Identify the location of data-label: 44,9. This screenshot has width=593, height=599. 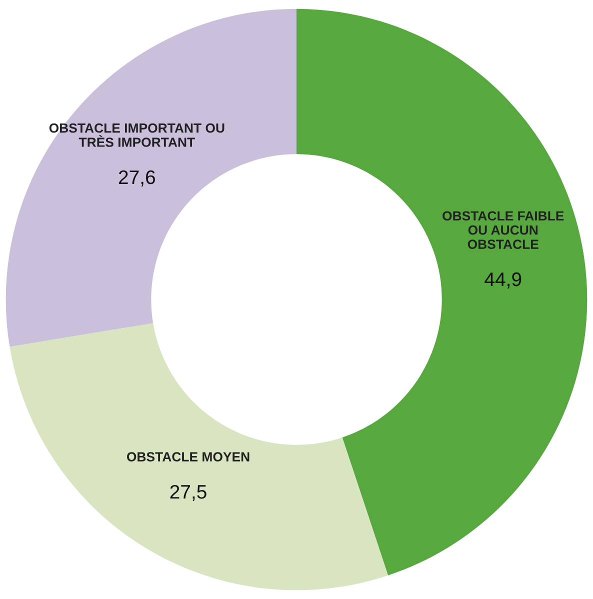
(503, 280).